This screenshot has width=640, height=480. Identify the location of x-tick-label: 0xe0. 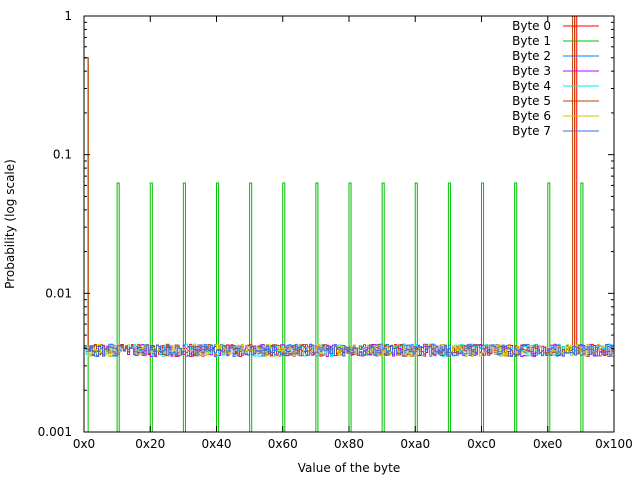
(547, 444).